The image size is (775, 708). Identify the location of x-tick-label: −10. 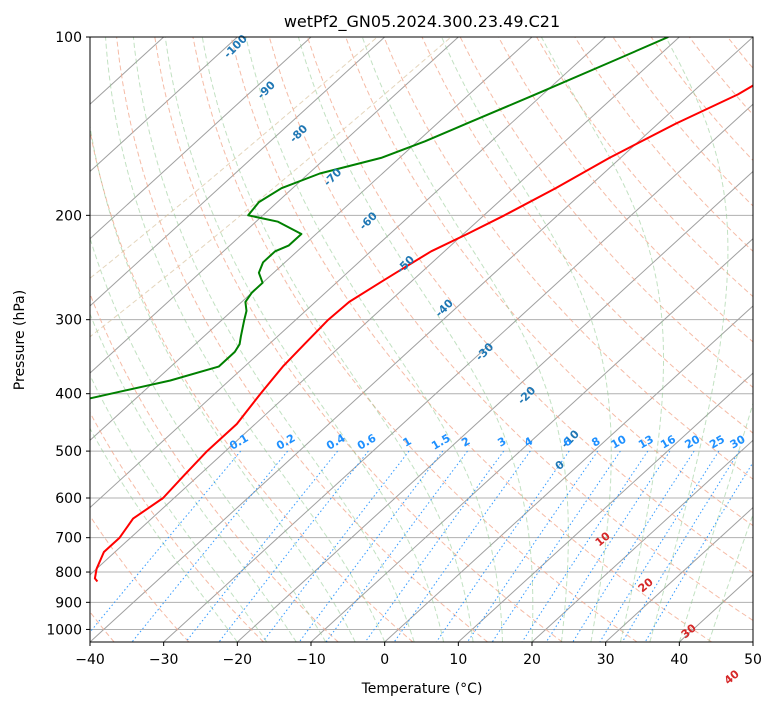
(311, 660).